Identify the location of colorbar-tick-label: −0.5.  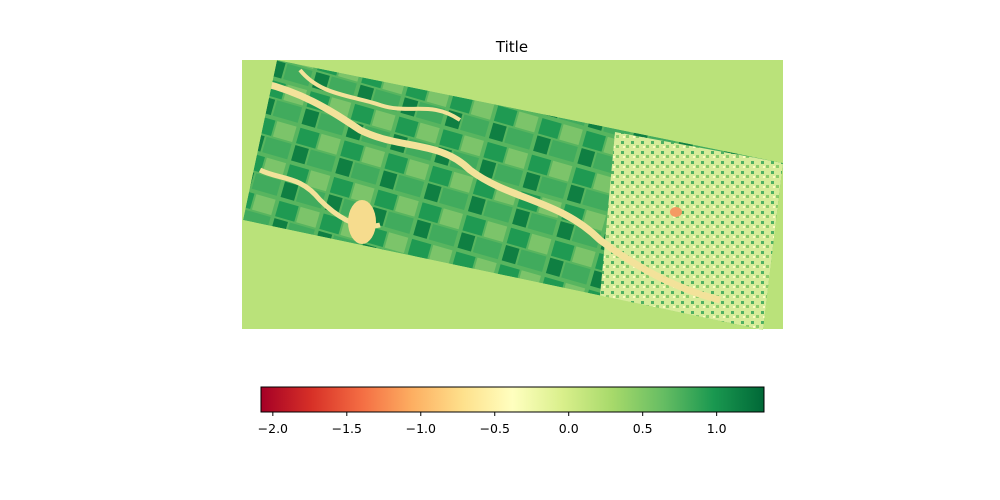
(495, 428).